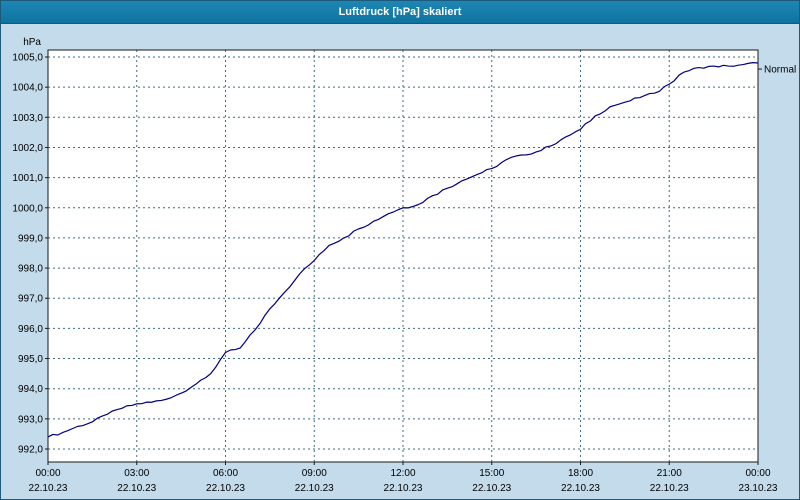 Image resolution: width=800 pixels, height=500 pixels. Describe the element at coordinates (32, 42) in the screenshot. I see `y-axis-unit-label: hPa` at that location.